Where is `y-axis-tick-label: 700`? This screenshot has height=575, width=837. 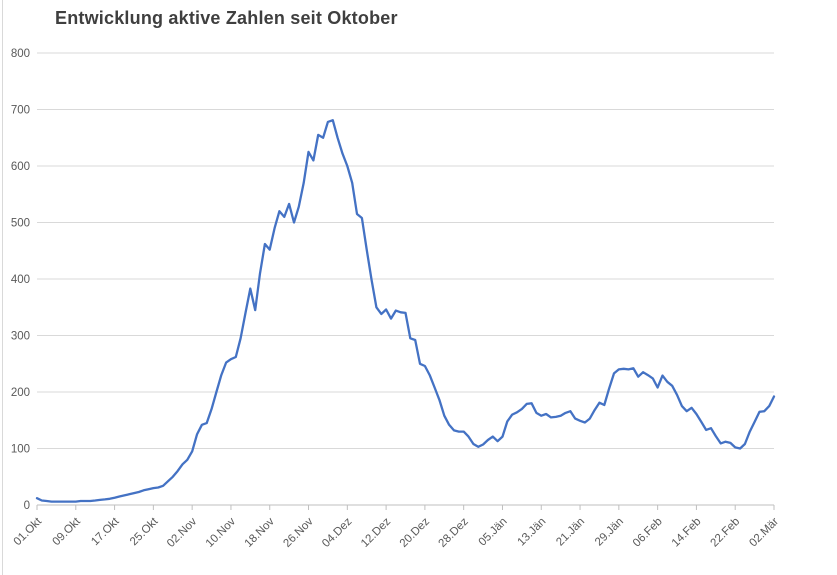 y-axis-tick-label: 700 is located at coordinates (20, 111).